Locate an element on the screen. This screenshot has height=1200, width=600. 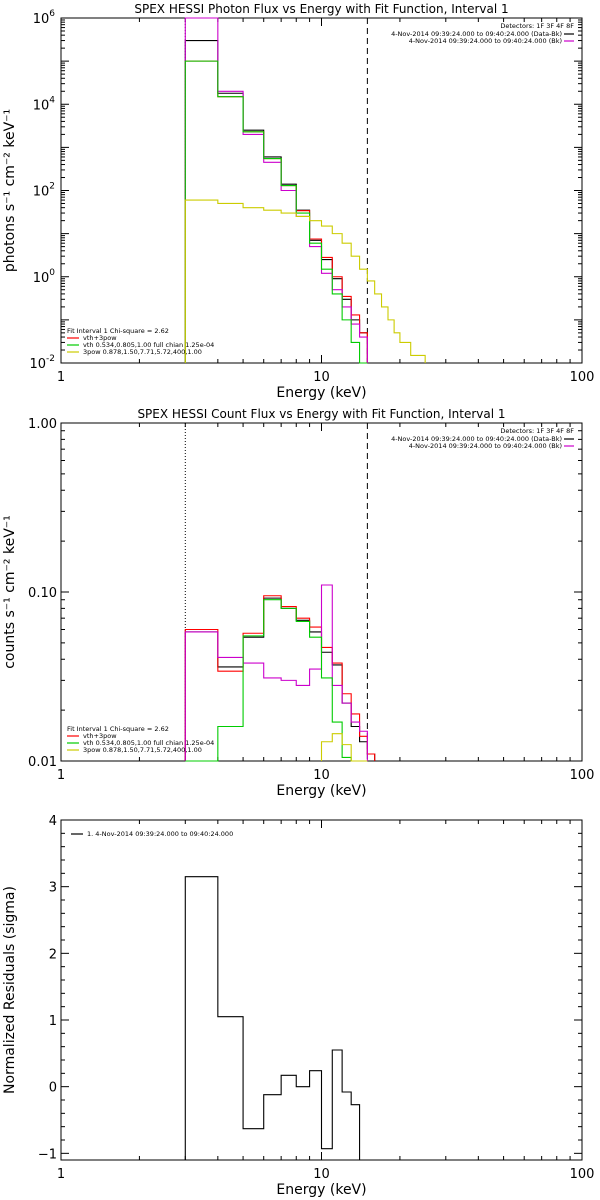
y-tick-label: −1 is located at coordinates (47, 1154).